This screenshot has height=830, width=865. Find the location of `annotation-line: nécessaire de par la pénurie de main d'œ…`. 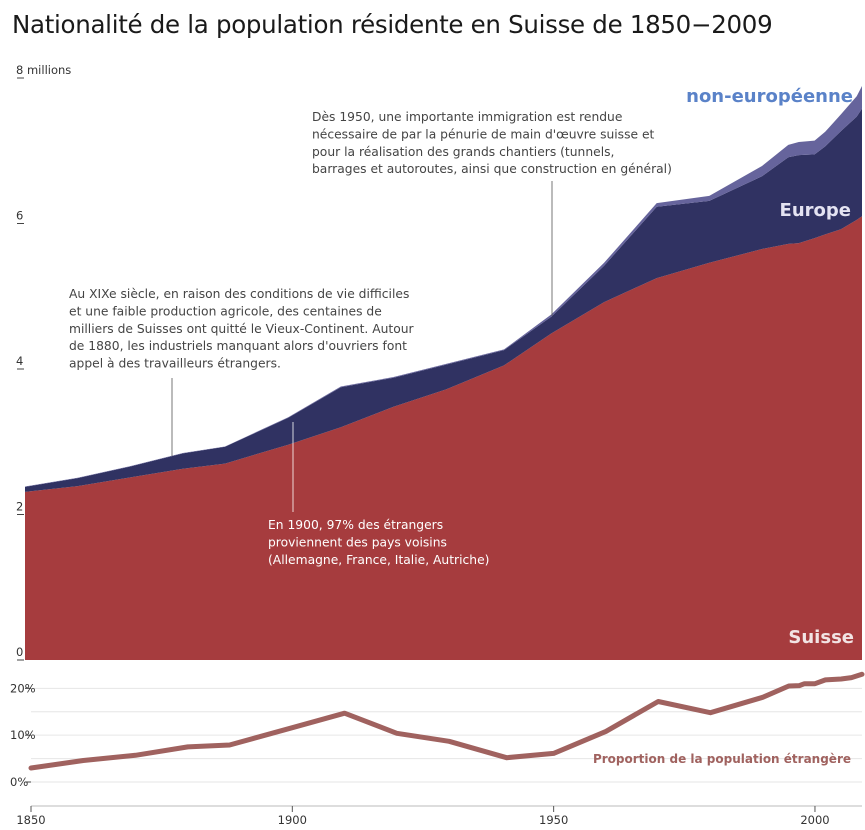

annotation-line: nécessaire de par la pénurie de main d'œ… is located at coordinates (483, 134).